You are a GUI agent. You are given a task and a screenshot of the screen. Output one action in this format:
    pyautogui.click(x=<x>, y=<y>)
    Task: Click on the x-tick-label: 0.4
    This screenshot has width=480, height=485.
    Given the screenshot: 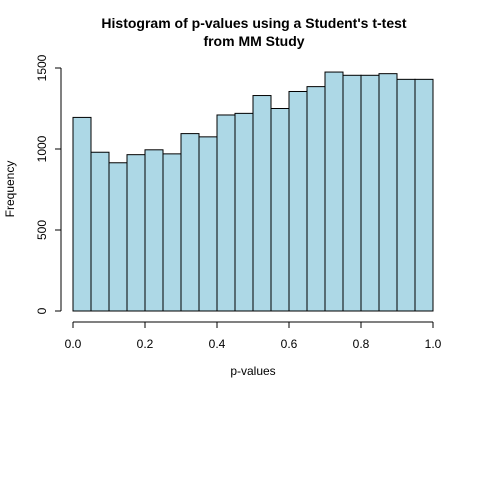 What is the action you would take?
    pyautogui.click(x=217, y=344)
    